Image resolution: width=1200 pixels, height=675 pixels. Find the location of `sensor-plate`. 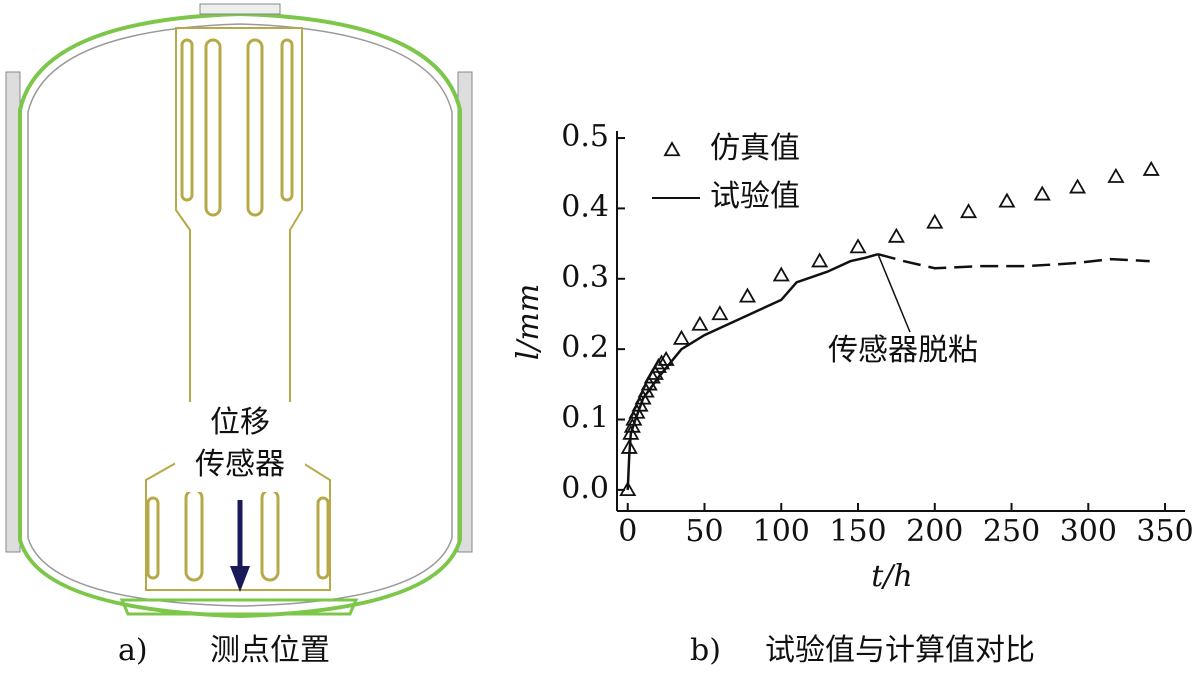

sensor-plate is located at coordinates (238, 309).